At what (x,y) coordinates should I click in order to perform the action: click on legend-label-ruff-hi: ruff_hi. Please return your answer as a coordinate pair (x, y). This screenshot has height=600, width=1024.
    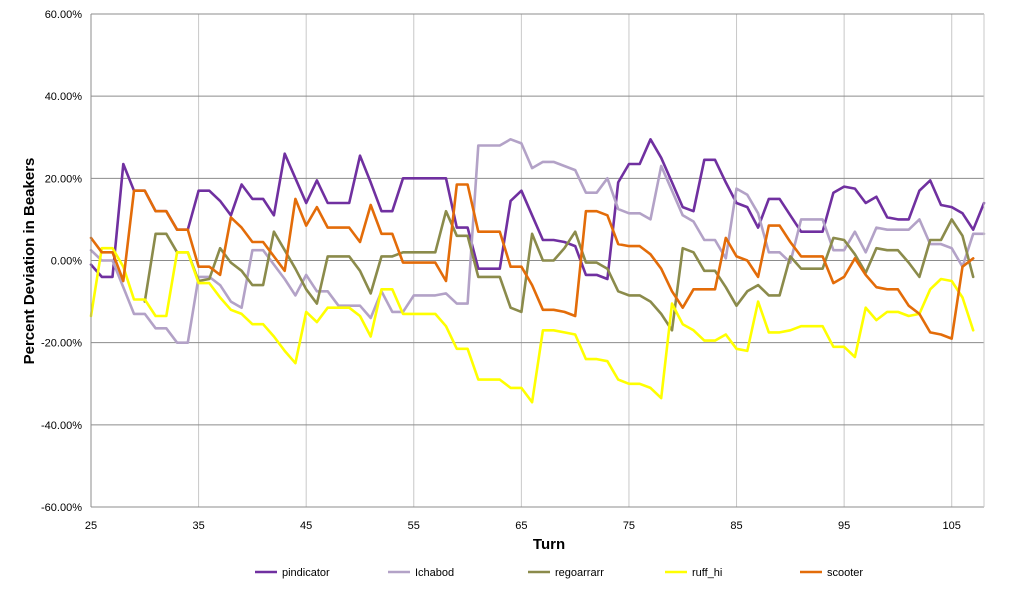
    Looking at the image, I should click on (707, 573).